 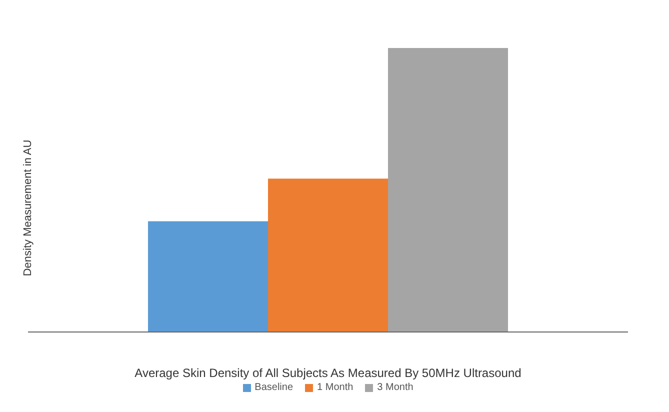 What do you see at coordinates (274, 387) in the screenshot?
I see `legend-label: Baseline` at bounding box center [274, 387].